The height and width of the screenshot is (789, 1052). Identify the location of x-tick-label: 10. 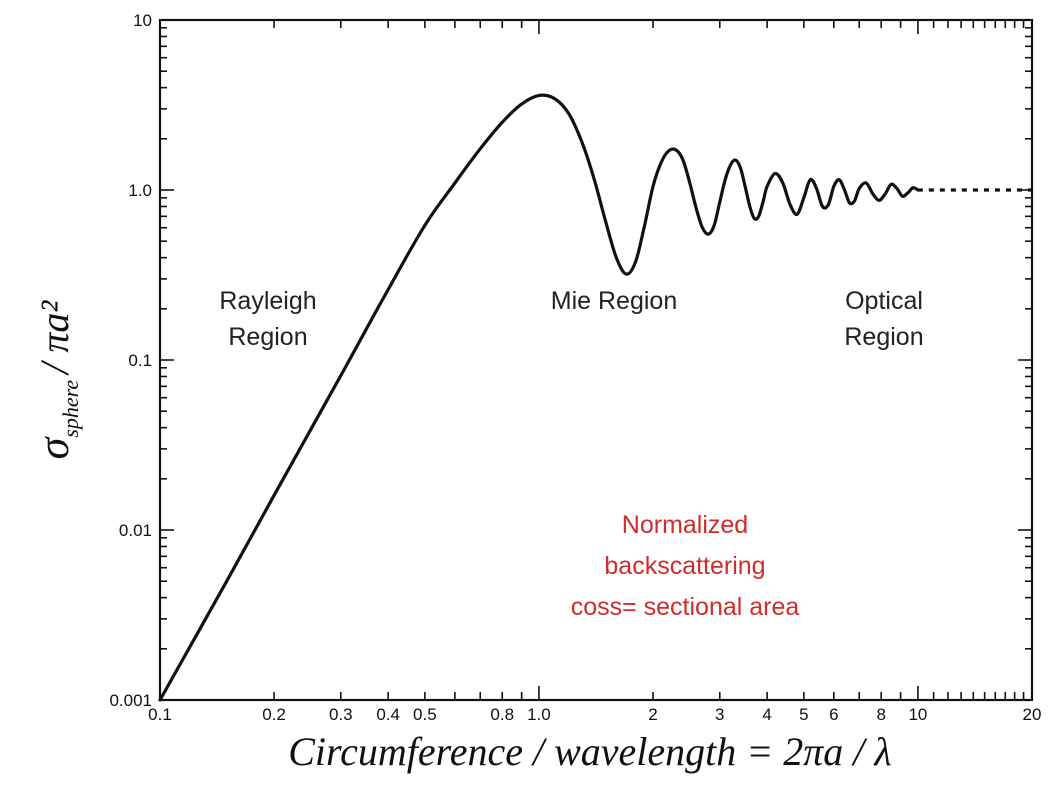
(917, 714).